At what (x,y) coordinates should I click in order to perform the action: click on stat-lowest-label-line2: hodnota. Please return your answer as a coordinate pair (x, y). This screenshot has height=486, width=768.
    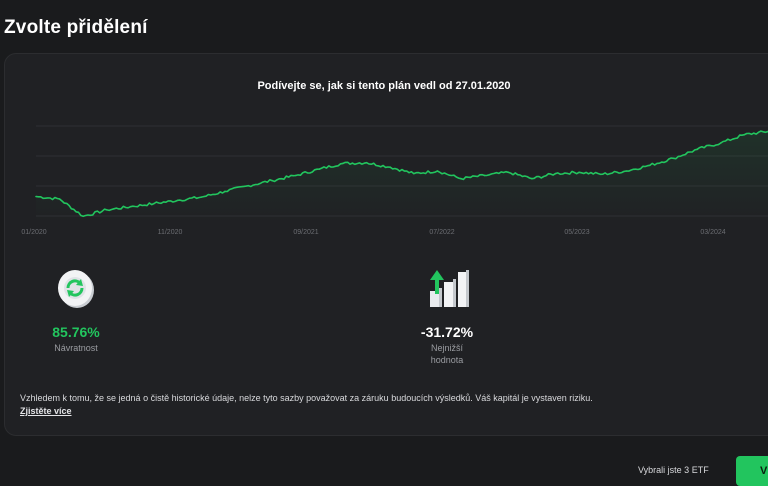
    Looking at the image, I should click on (447, 360).